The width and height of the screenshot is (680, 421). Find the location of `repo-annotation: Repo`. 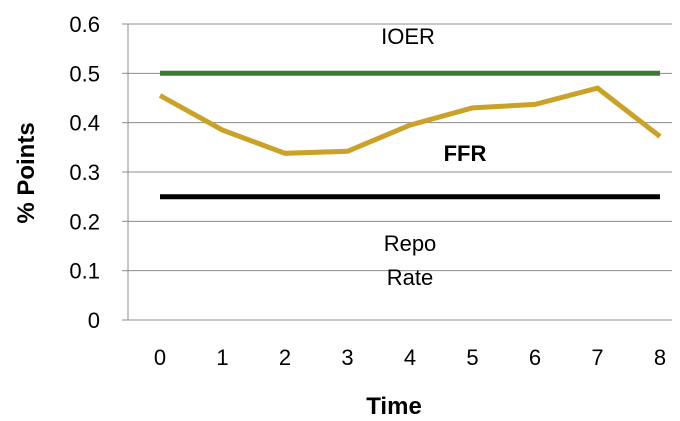

repo-annotation: Repo is located at coordinates (410, 243).